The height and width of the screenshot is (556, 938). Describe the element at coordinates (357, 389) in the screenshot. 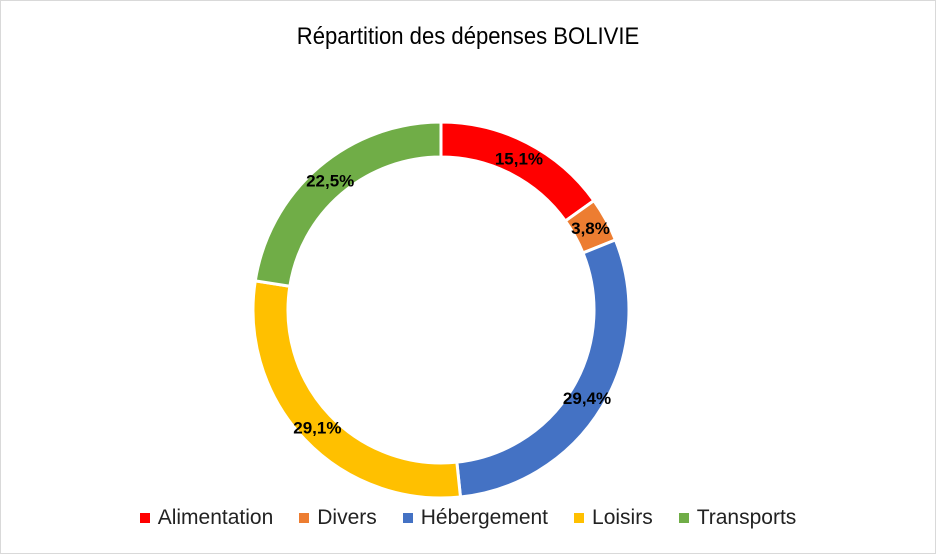

I see `donut-slice-loisirs` at that location.